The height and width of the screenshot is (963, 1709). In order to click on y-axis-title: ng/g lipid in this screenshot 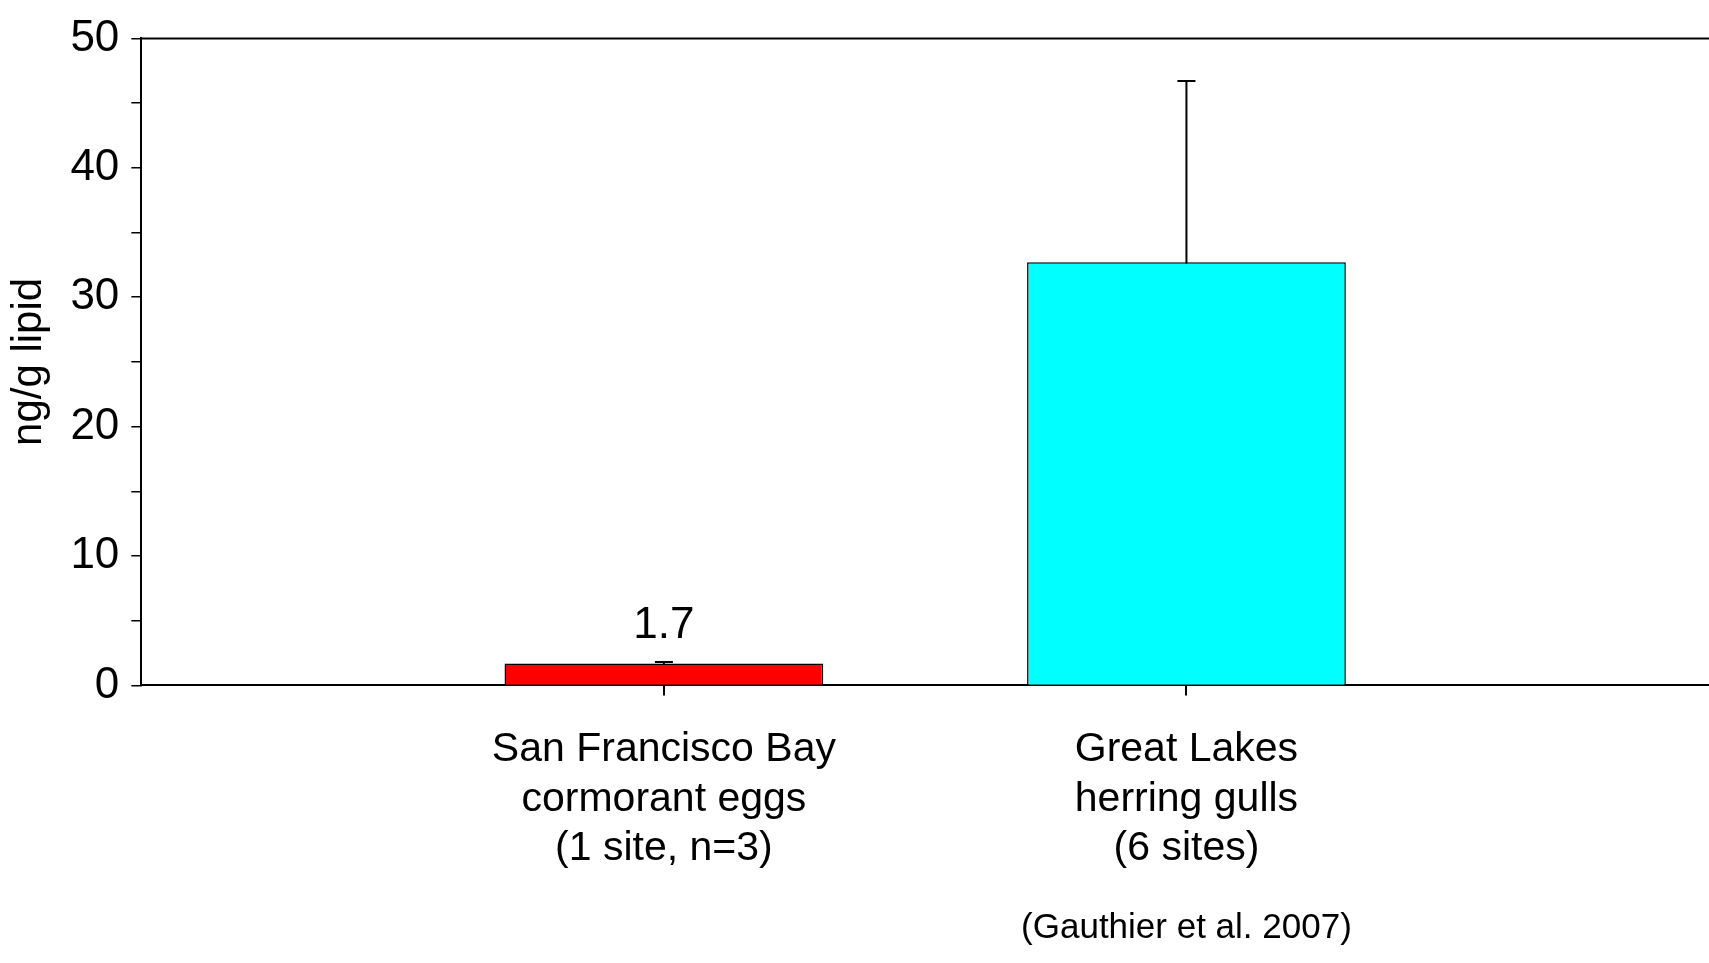, I will do `click(26, 361)`.